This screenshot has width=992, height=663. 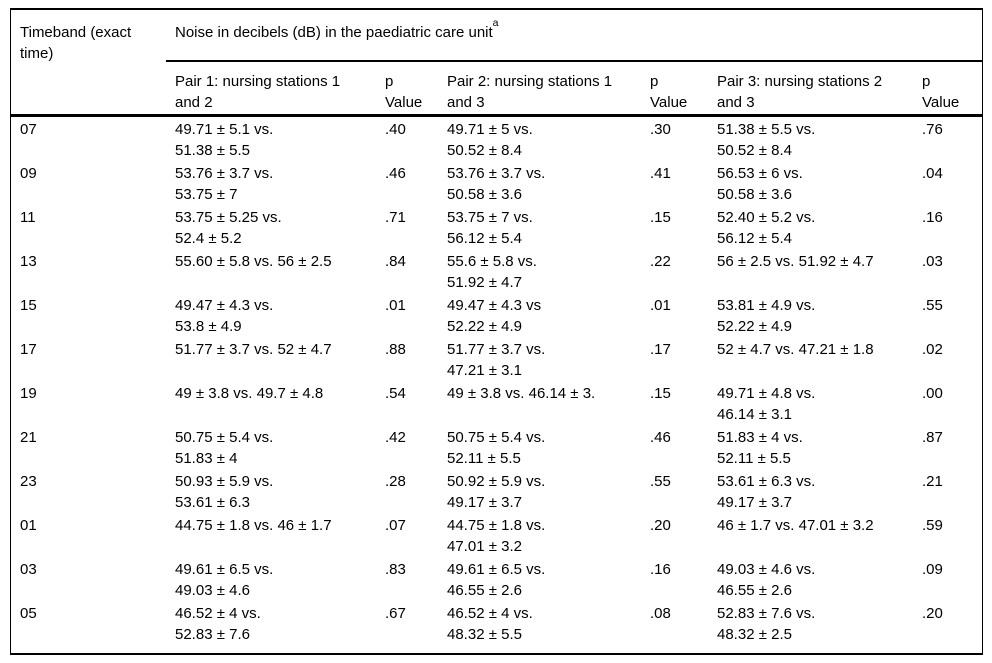 What do you see at coordinates (224, 579) in the screenshot?
I see `pair1-cell: 49.61 ± 6.5 vs. 49.03 ± 4.6` at bounding box center [224, 579].